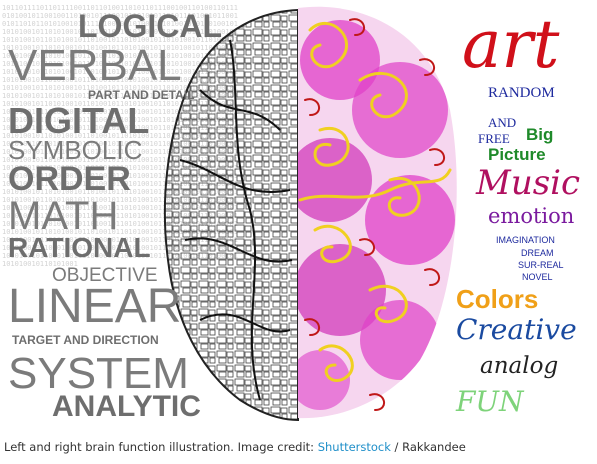  What do you see at coordinates (85, 340) in the screenshot?
I see `word-target-and-direction: TARGET AND DIRECTION` at bounding box center [85, 340].